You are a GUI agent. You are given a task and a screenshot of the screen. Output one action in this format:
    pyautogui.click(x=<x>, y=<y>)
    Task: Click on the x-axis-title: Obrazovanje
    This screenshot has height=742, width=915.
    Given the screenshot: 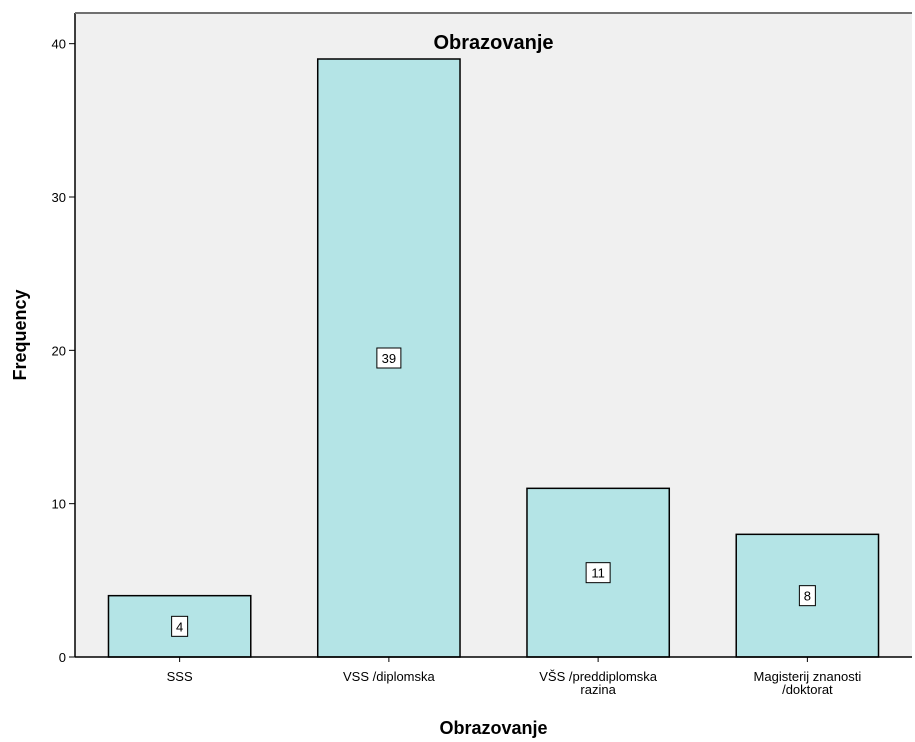 What is the action you would take?
    pyautogui.click(x=493, y=728)
    